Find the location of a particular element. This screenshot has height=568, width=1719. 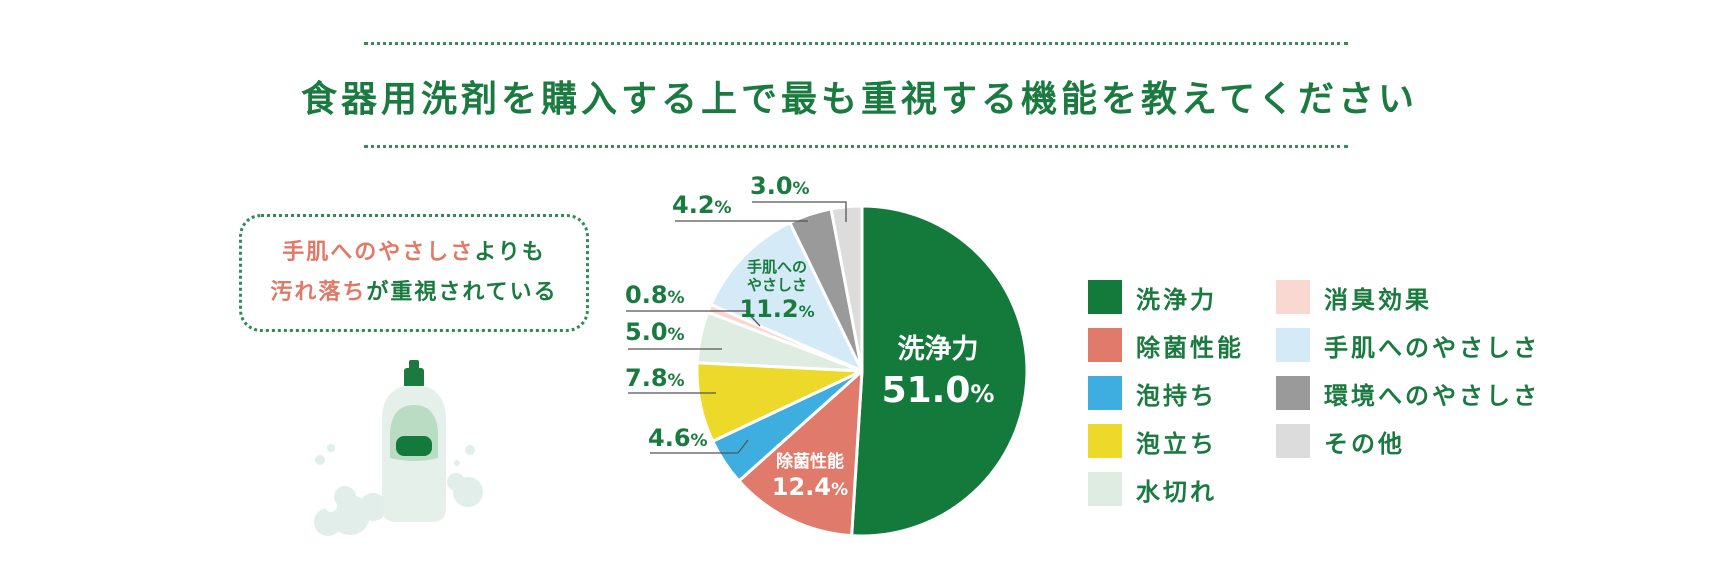

outside-label-awadachi: 7.8% is located at coordinates (655, 378).